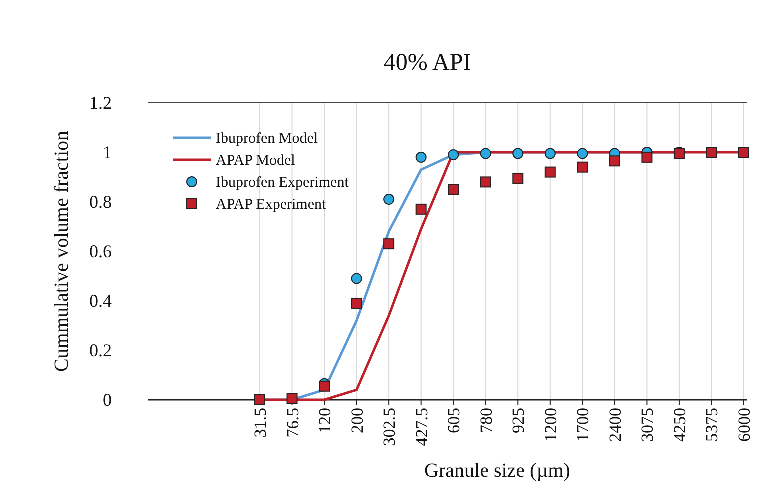 The height and width of the screenshot is (493, 773). What do you see at coordinates (648, 425) in the screenshot?
I see `x-tick-label: 3075` at bounding box center [648, 425].